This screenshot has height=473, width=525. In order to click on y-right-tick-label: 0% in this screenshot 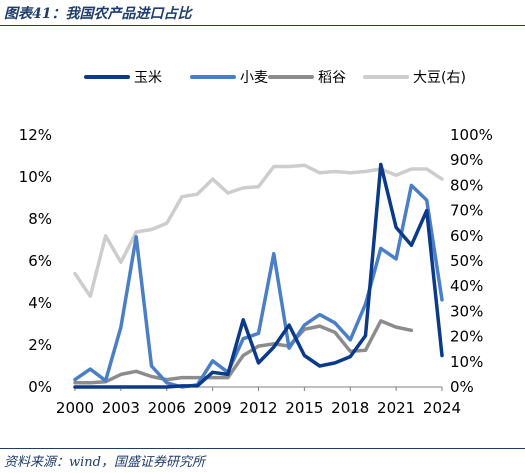, I will do `click(462, 387)`.